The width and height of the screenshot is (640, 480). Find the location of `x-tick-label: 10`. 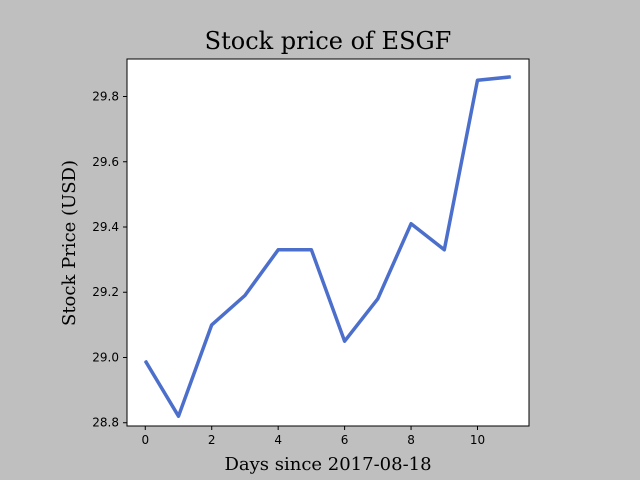

x-tick-label: 10 is located at coordinates (477, 440).